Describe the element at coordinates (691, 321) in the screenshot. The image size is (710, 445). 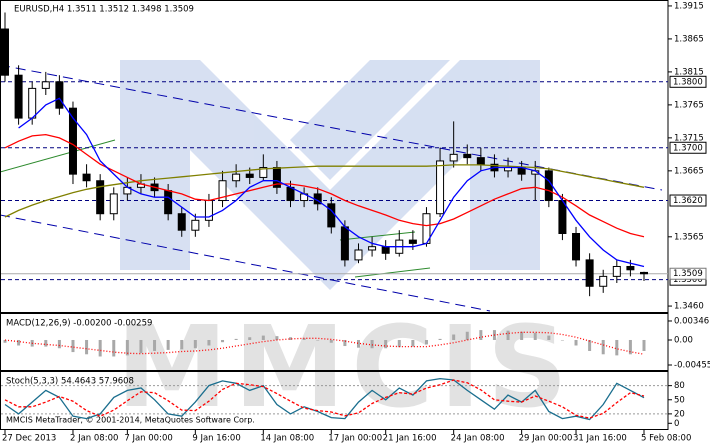
I see `y-tick-label: 0.00346` at that location.